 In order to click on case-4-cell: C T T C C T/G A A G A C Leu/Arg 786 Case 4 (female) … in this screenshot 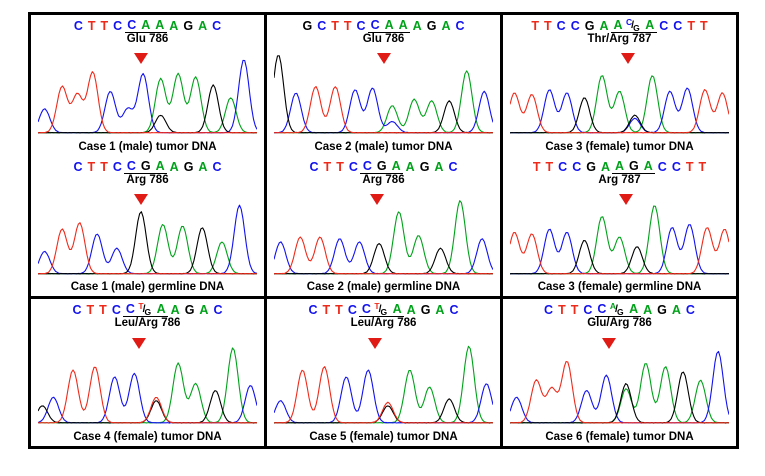, I will do `click(147, 372)`.